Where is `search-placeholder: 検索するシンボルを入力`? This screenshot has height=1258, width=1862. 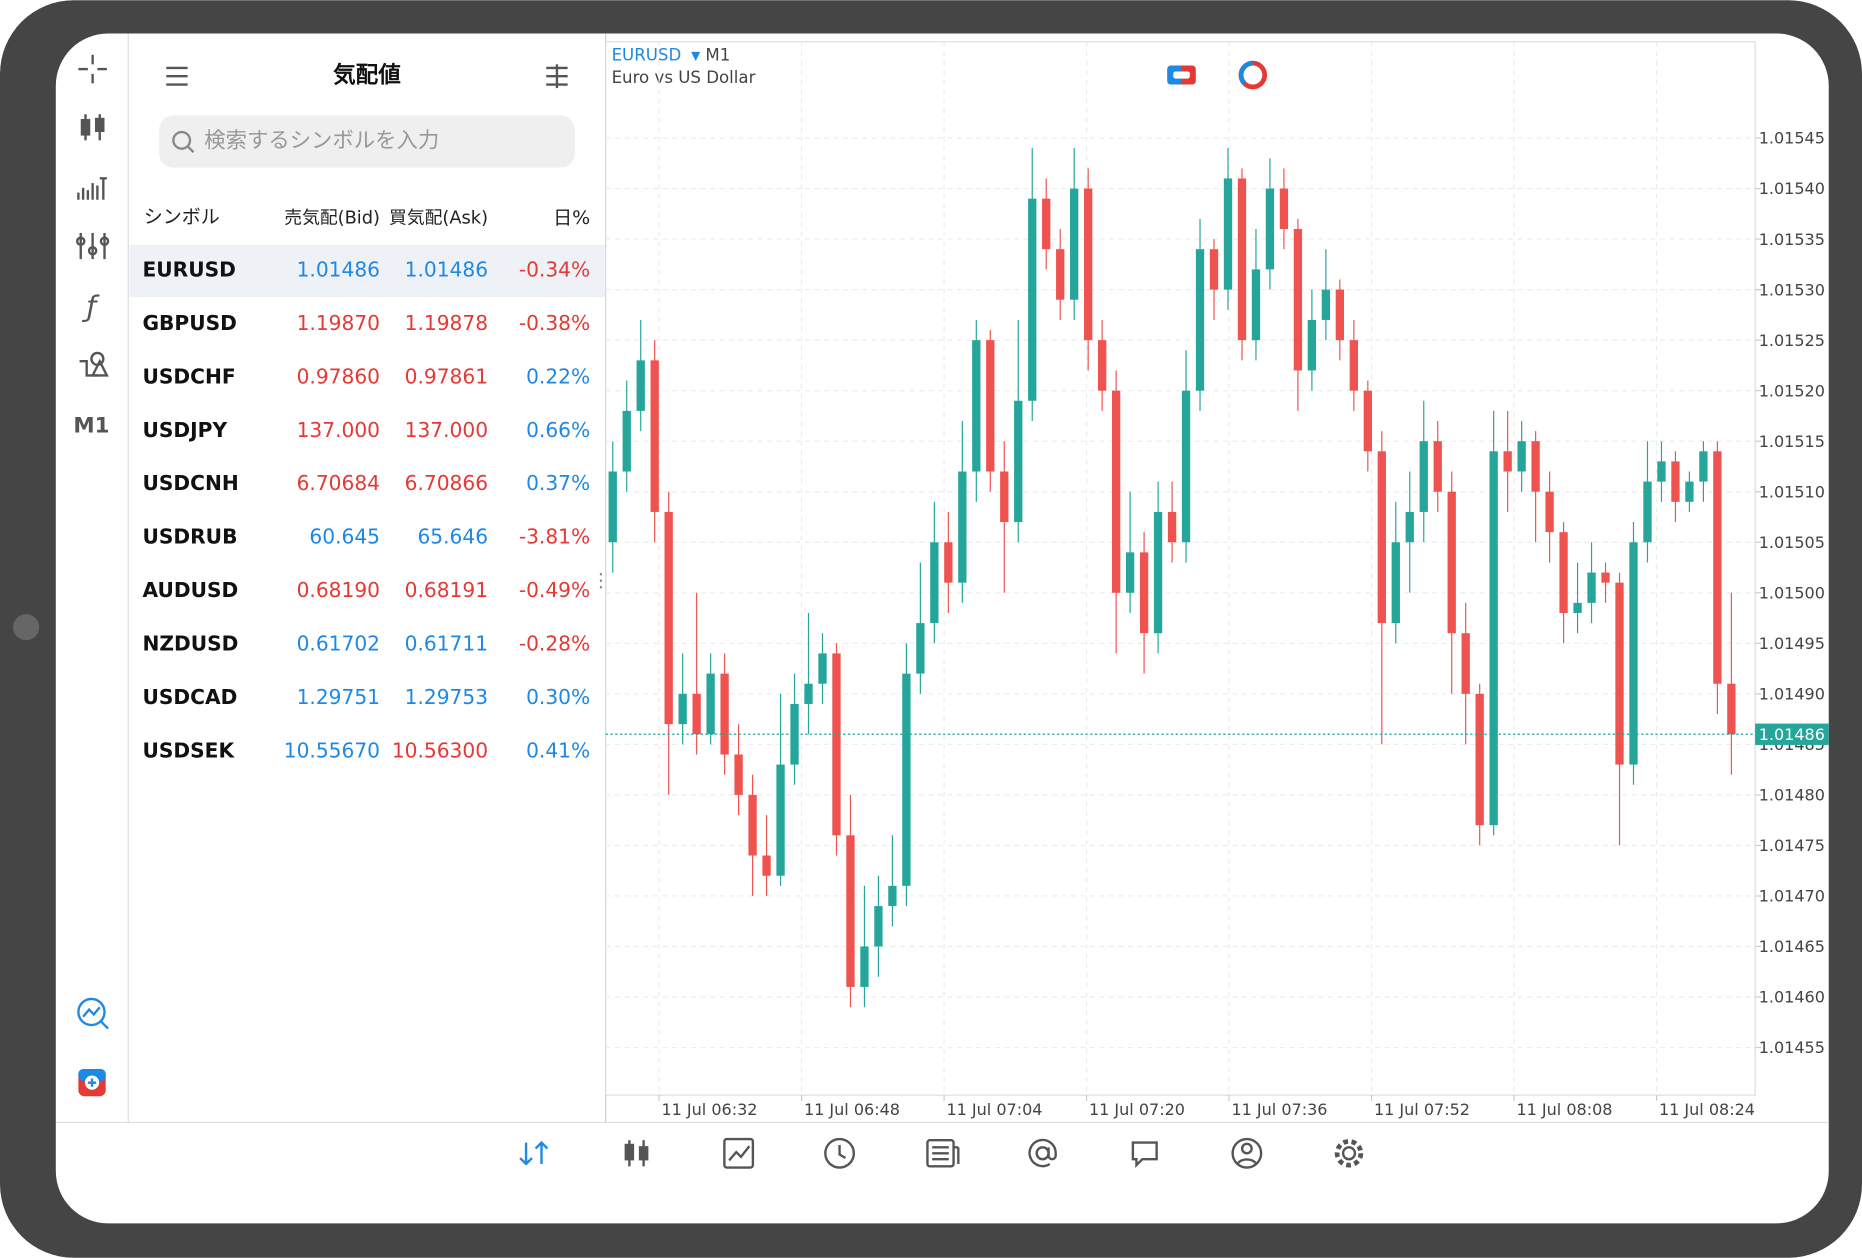 search-placeholder: 検索するシンボルを入力 is located at coordinates (321, 141).